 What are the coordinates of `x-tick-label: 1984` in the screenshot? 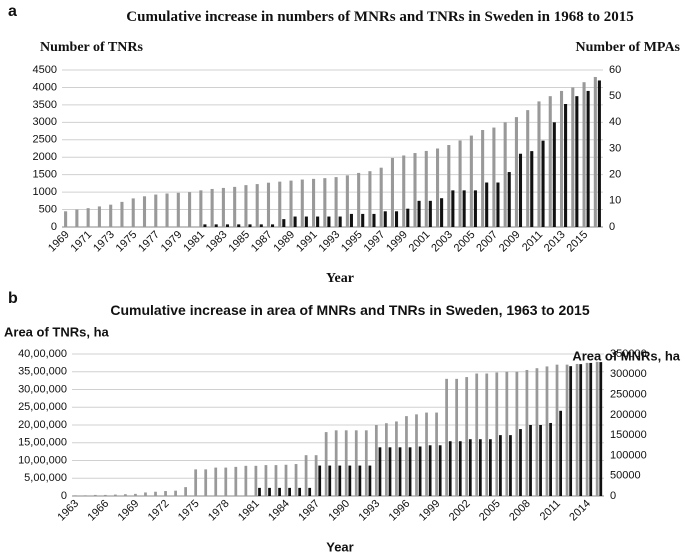 It's located at (279, 511).